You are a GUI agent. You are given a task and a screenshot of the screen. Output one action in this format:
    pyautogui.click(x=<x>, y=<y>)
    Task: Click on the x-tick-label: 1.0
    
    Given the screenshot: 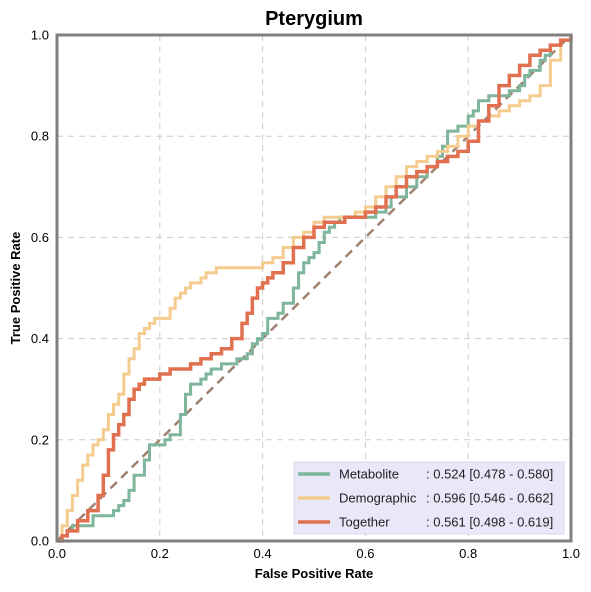 What is the action you would take?
    pyautogui.click(x=571, y=553)
    